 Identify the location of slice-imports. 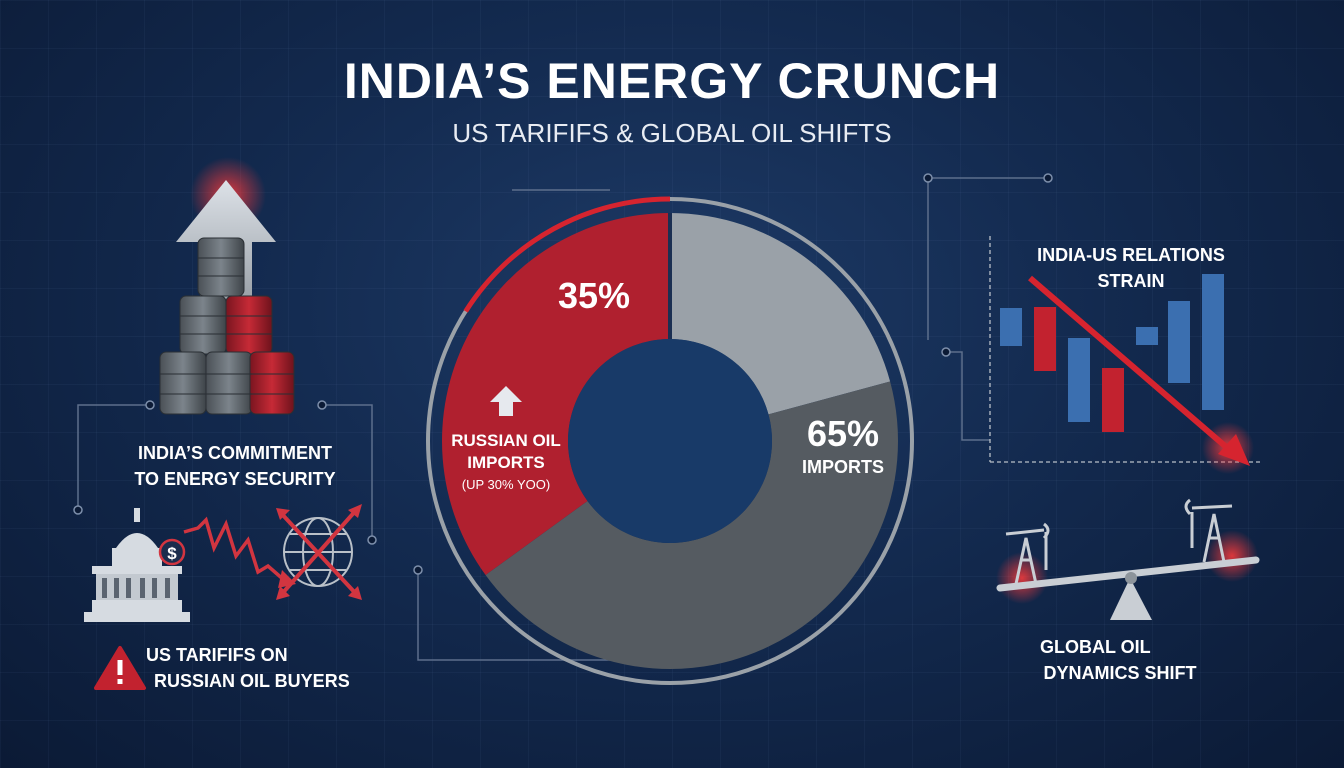
(691, 525).